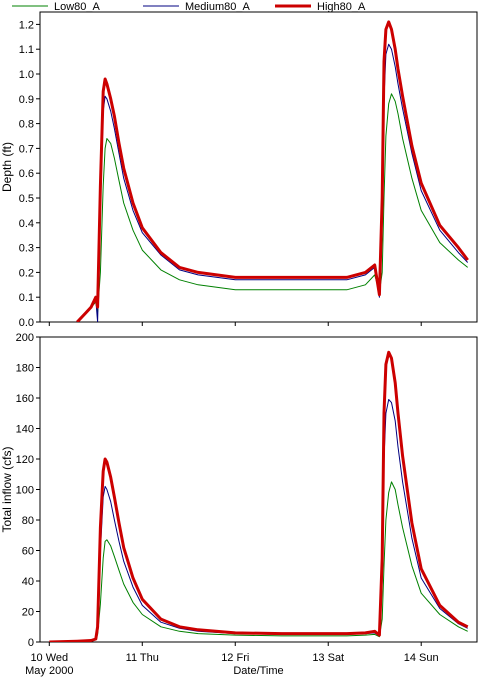  What do you see at coordinates (25, 430) in the screenshot?
I see `y-tick-label: 140` at bounding box center [25, 430].